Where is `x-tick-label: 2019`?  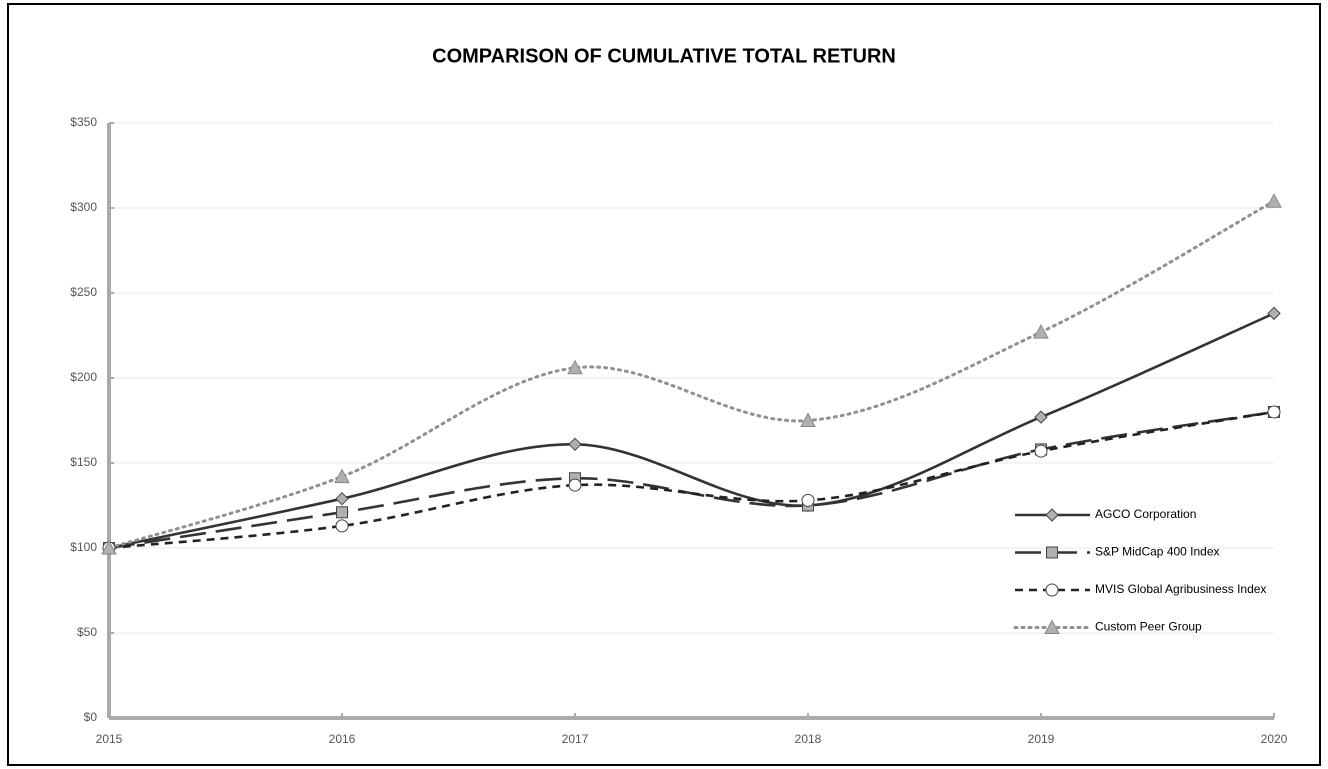
x-tick-label: 2019 is located at coordinates (1041, 739).